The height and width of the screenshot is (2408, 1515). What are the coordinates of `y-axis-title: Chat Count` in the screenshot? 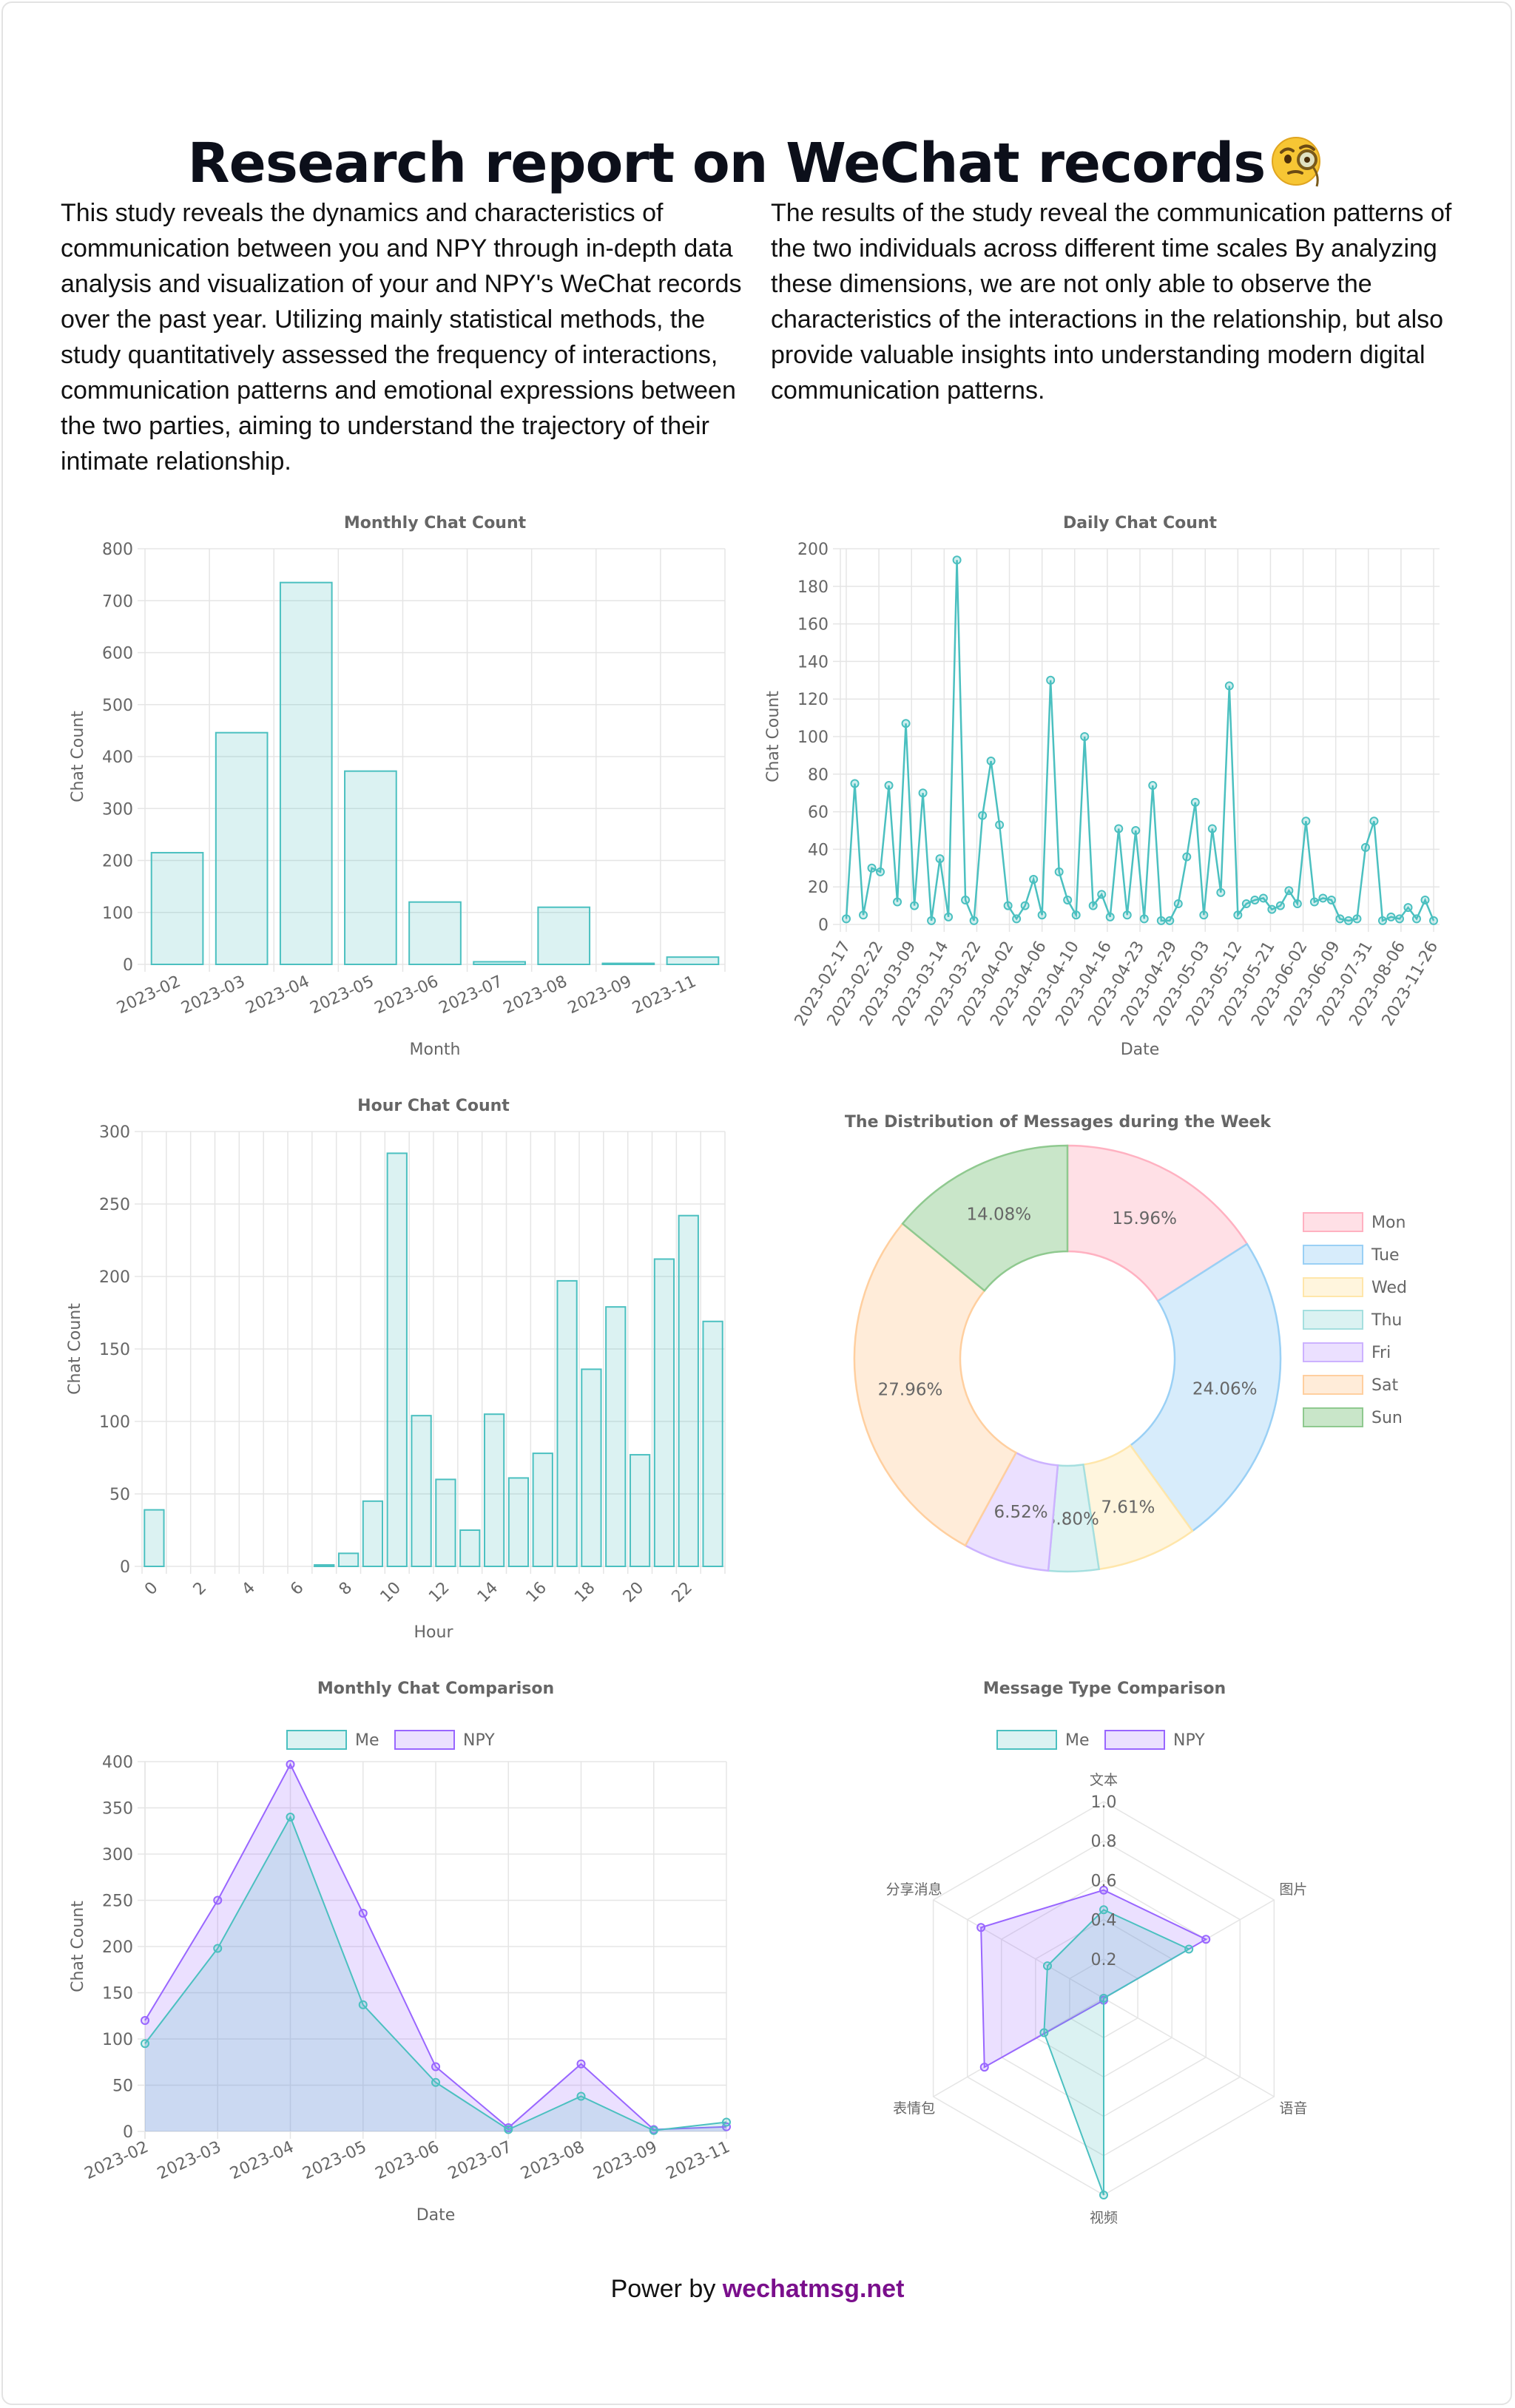 It's located at (773, 736).